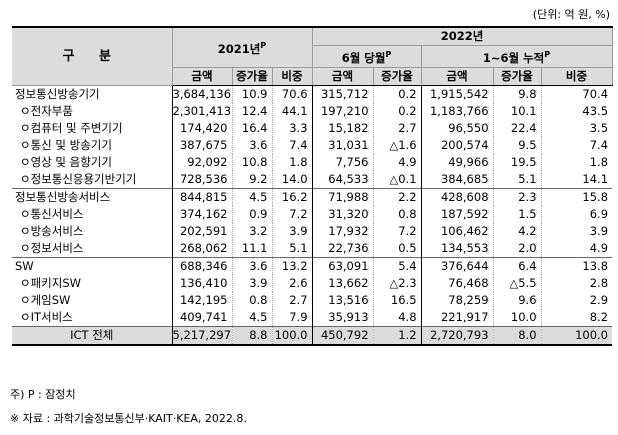 Image resolution: width=618 pixels, height=435 pixels. I want to click on cell-value: 9.8, so click(517, 94).